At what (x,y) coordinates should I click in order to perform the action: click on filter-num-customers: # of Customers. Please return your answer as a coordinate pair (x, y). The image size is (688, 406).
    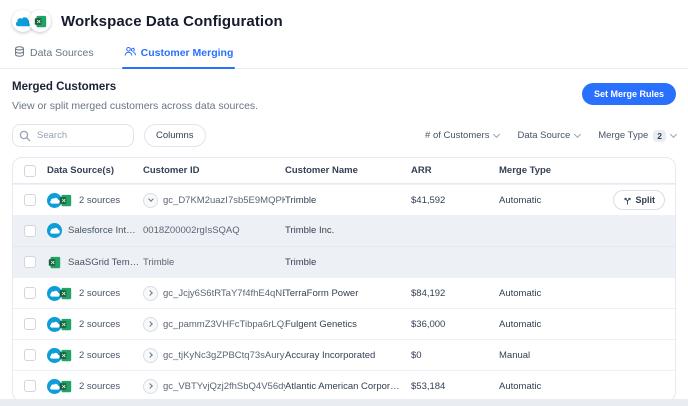
    Looking at the image, I should click on (463, 135).